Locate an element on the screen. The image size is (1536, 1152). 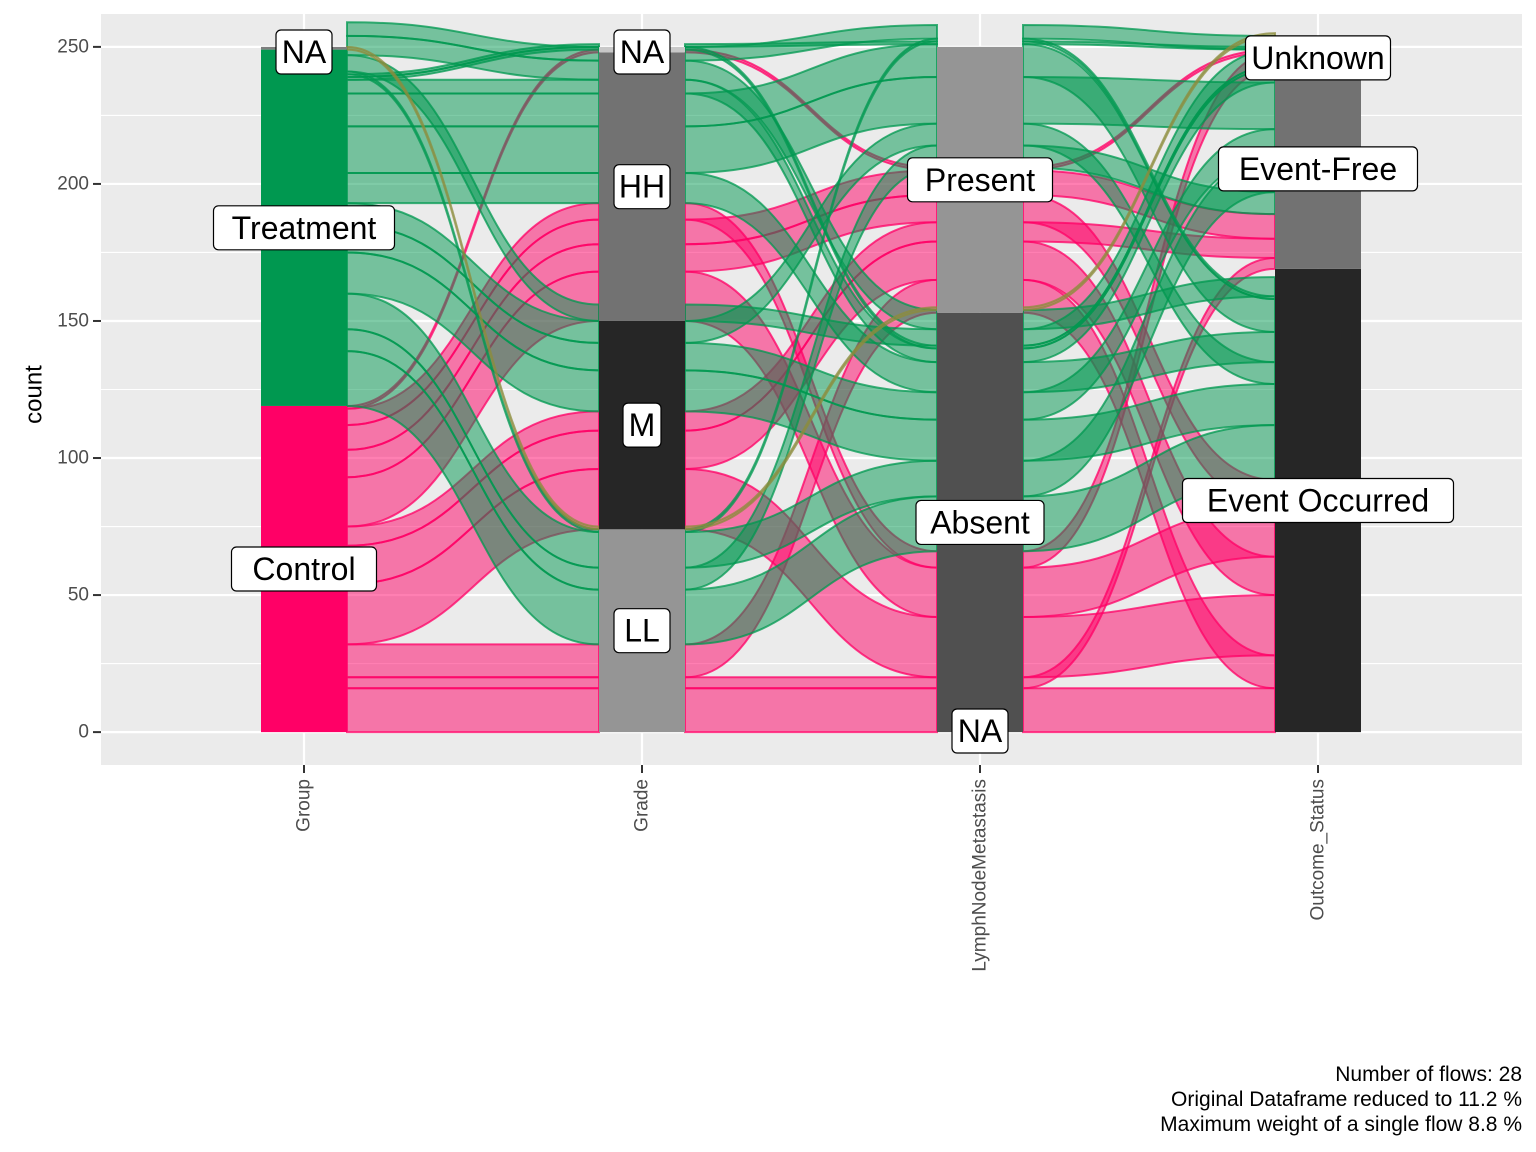
caption-line: Maximum weight of a single flow 8.8 % is located at coordinates (1341, 1124).